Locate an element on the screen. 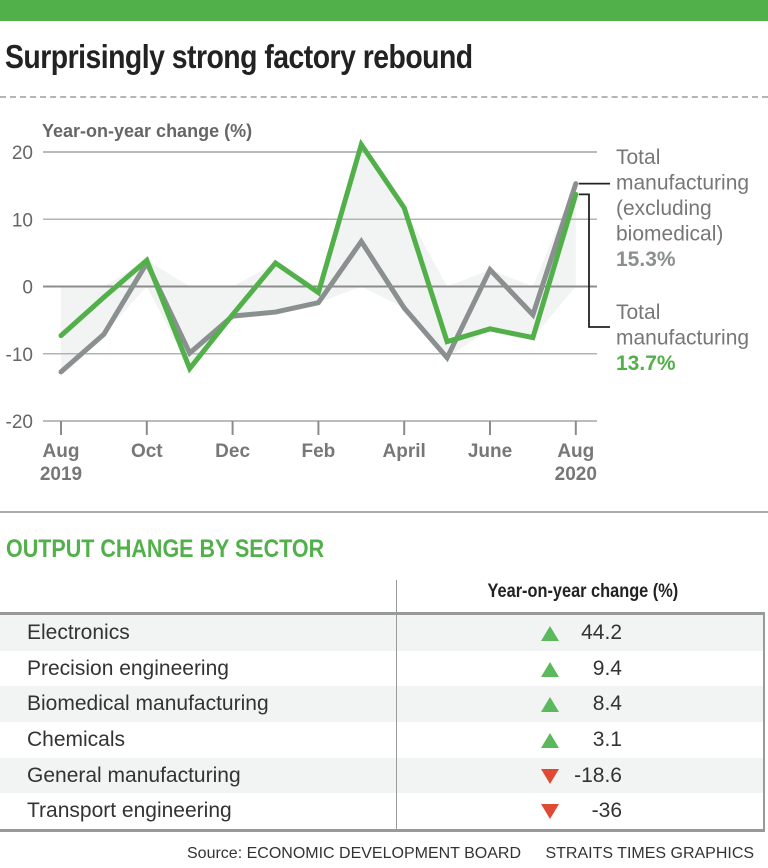 Image resolution: width=768 pixels, height=868 pixels. y-tick-label: 0 is located at coordinates (27, 288).